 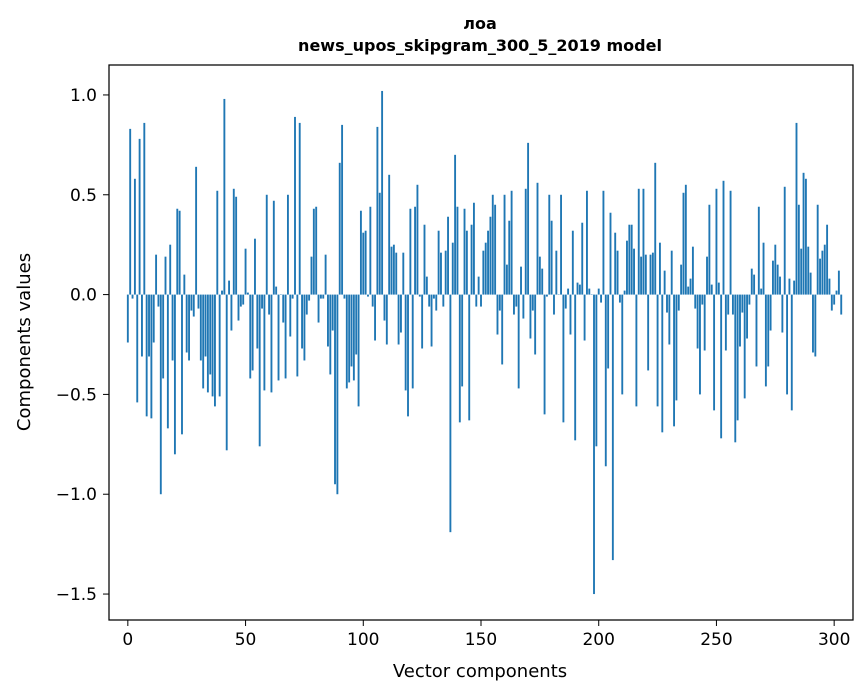 I want to click on y-tick-label: −1.0, so click(x=76, y=495).